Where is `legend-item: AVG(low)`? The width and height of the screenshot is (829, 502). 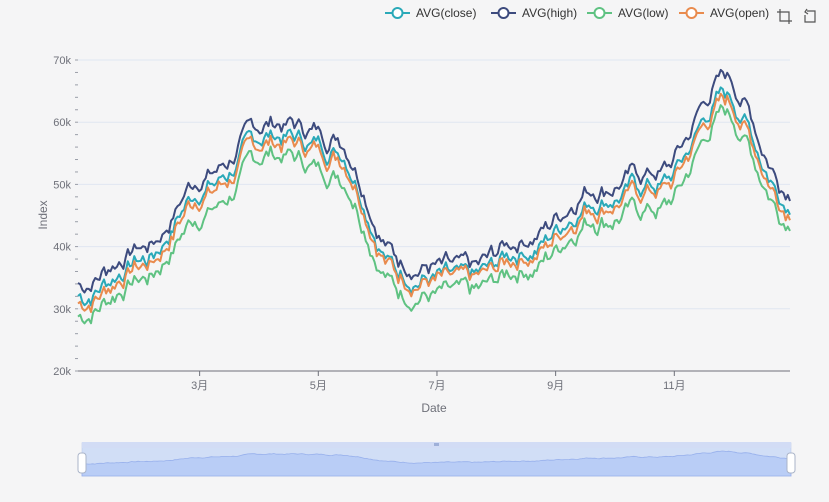
legend-item: AVG(low) is located at coordinates (627, 13).